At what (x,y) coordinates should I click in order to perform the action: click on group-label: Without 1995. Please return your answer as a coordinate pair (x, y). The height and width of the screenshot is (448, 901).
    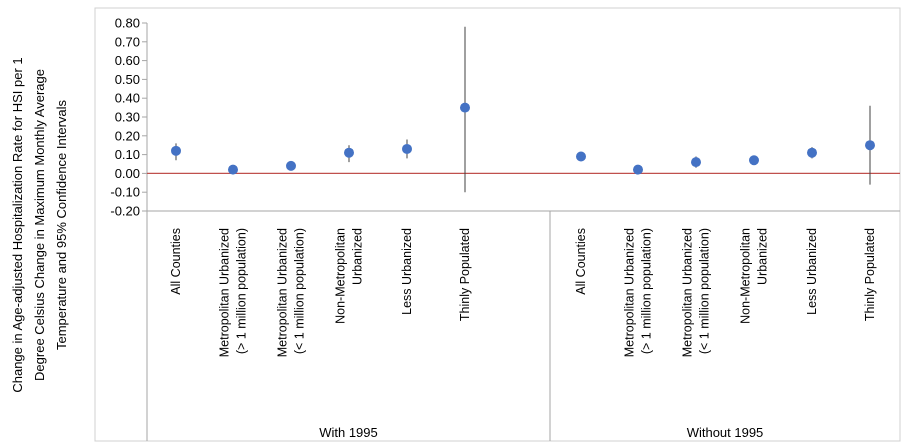
    Looking at the image, I should click on (725, 432).